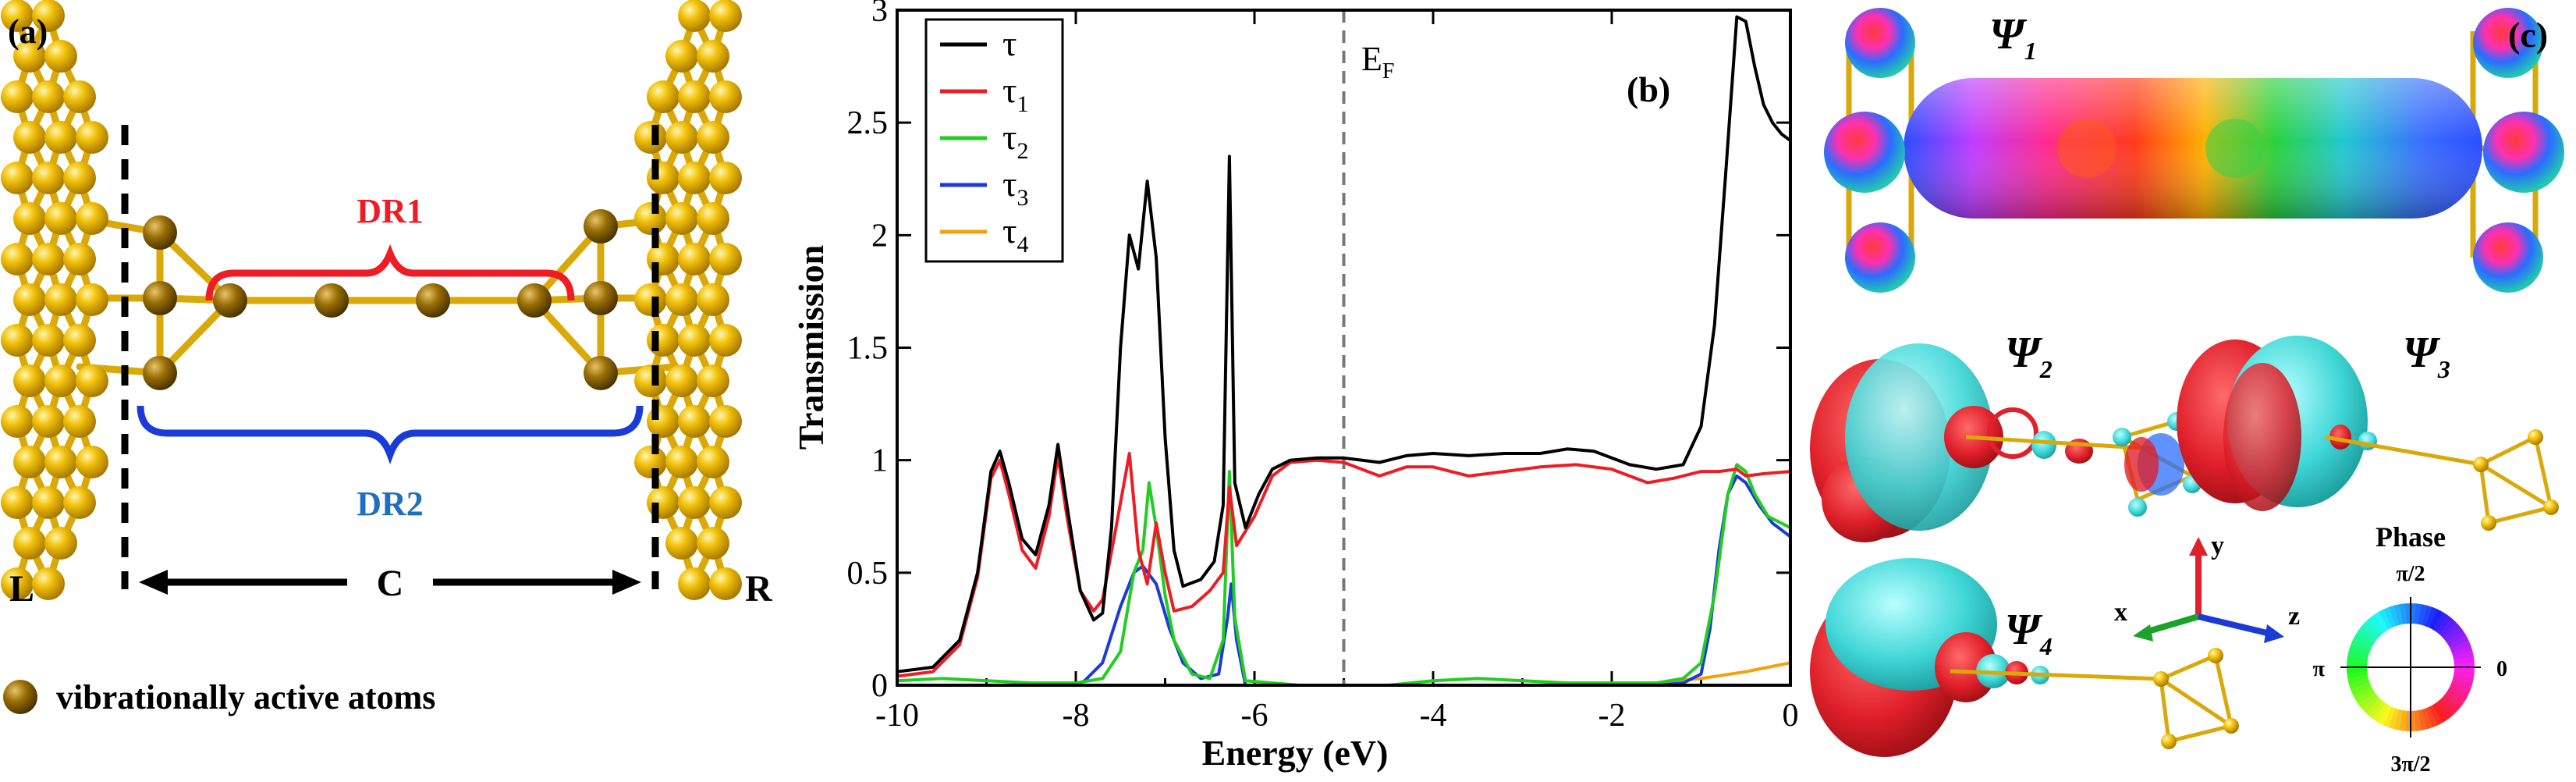 The height and width of the screenshot is (782, 2576). Describe the element at coordinates (2217, 545) in the screenshot. I see `axis-y-label: y` at that location.